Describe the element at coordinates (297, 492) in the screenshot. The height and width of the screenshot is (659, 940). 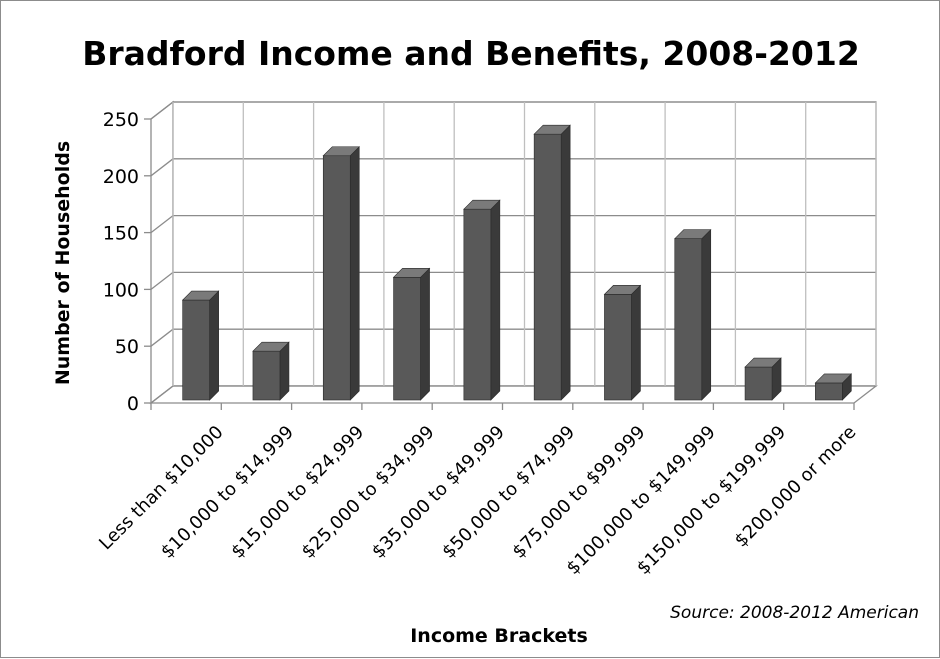
I see `category-label: $15,000 to $24,999` at that location.